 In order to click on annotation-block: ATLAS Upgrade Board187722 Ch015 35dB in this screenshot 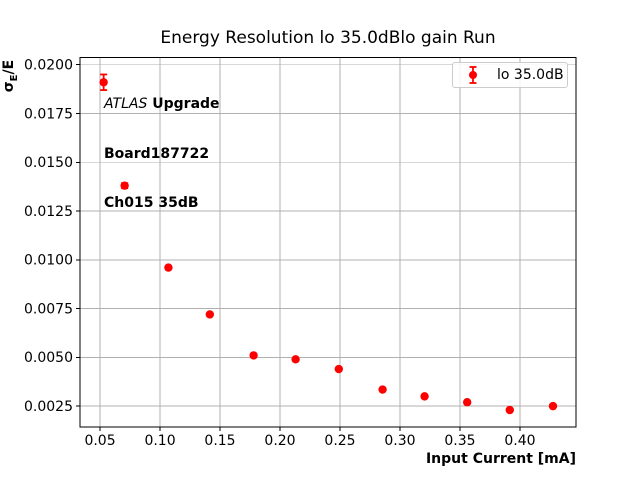, I will do `click(162, 154)`.